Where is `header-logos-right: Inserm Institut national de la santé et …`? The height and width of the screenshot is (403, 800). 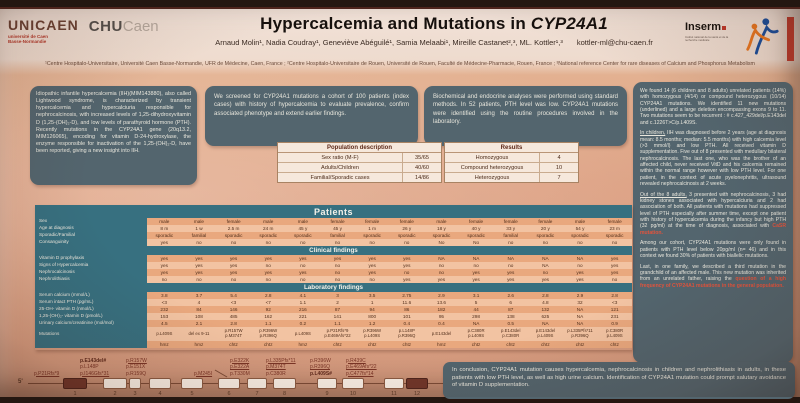
header-logos-right: Inserm Institut national de la santé et … is located at coordinates (733, 36).